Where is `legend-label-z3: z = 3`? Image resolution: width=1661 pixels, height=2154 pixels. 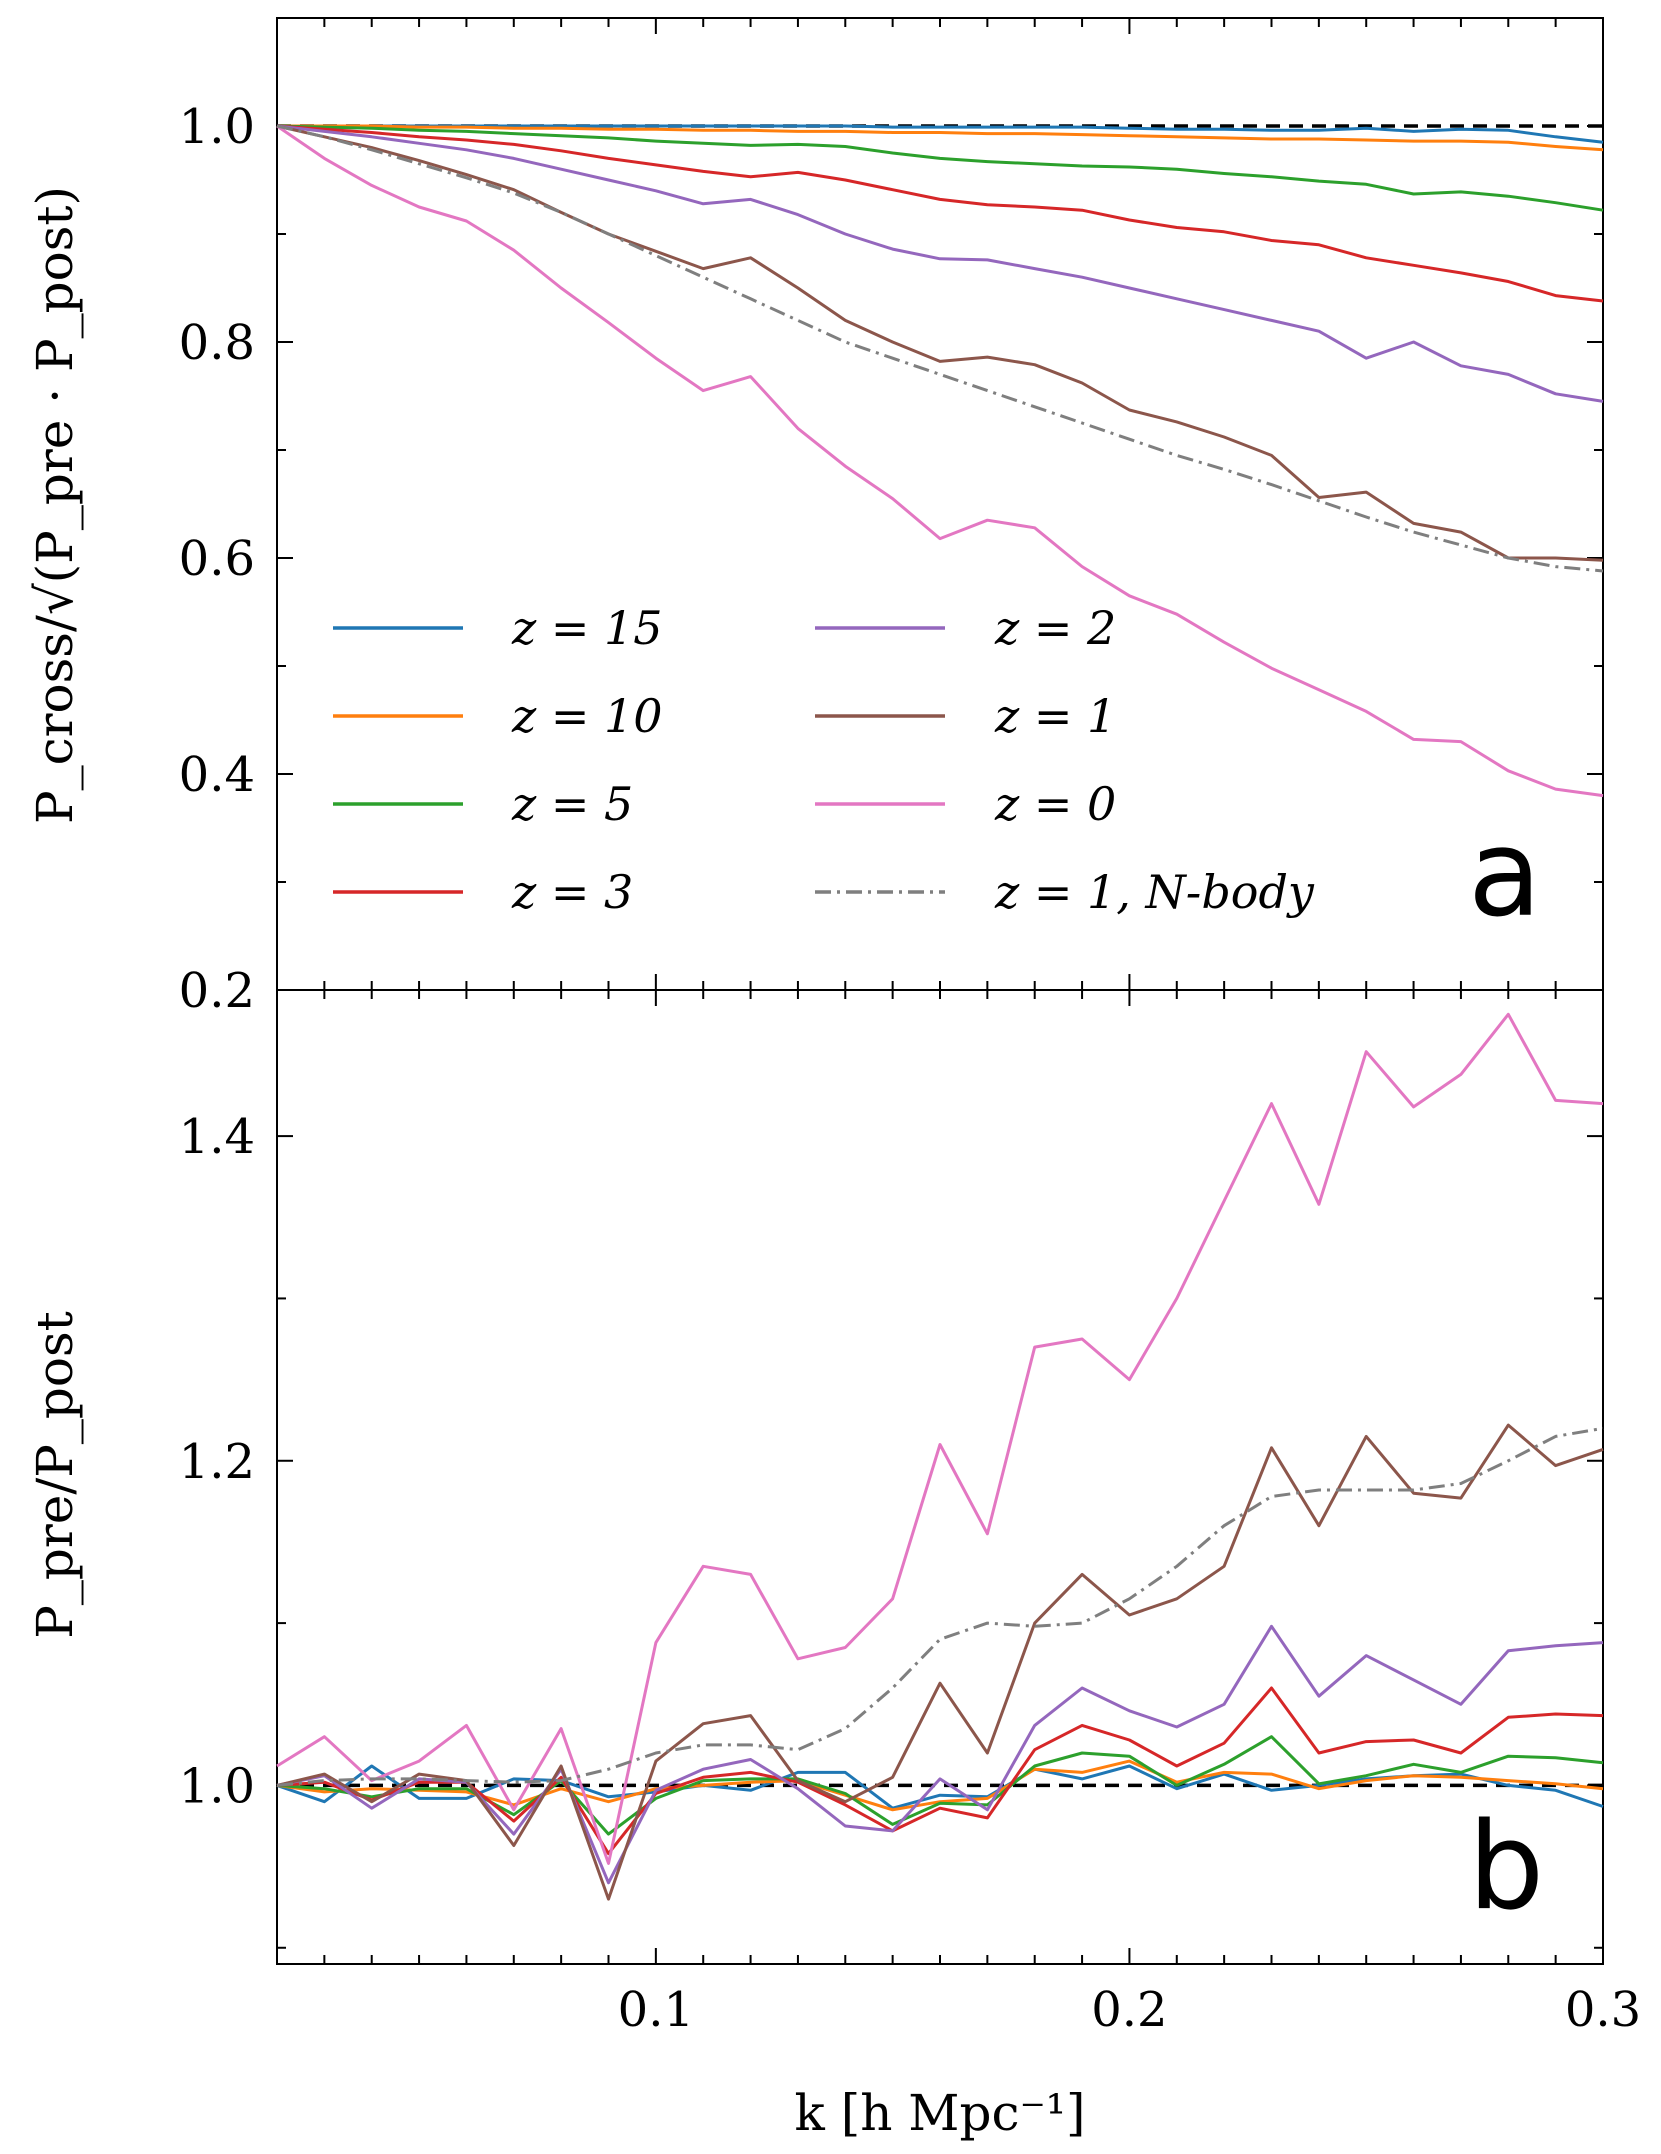
legend-label-z3: z = 3 is located at coordinates (572, 892).